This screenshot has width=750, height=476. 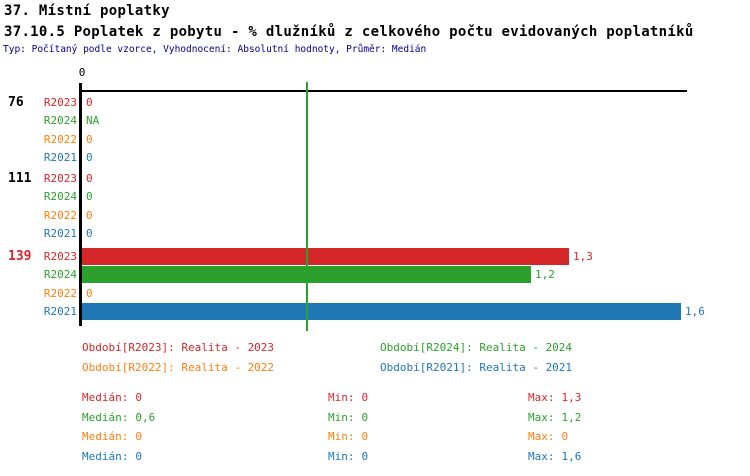 I want to click on stat-value: 1,2, so click(x=571, y=417).